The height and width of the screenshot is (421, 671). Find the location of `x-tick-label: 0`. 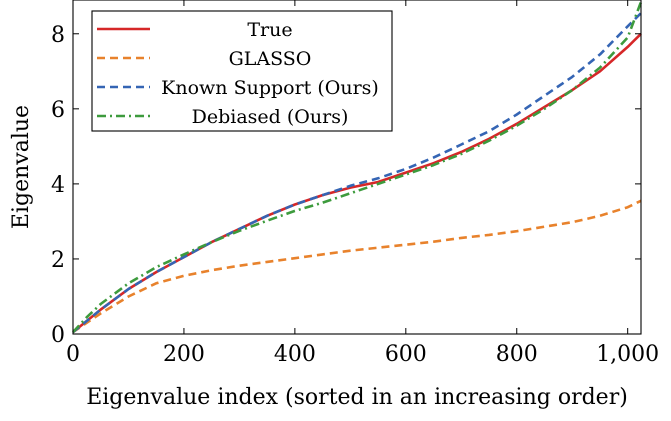

x-tick-label: 0 is located at coordinates (73, 354).